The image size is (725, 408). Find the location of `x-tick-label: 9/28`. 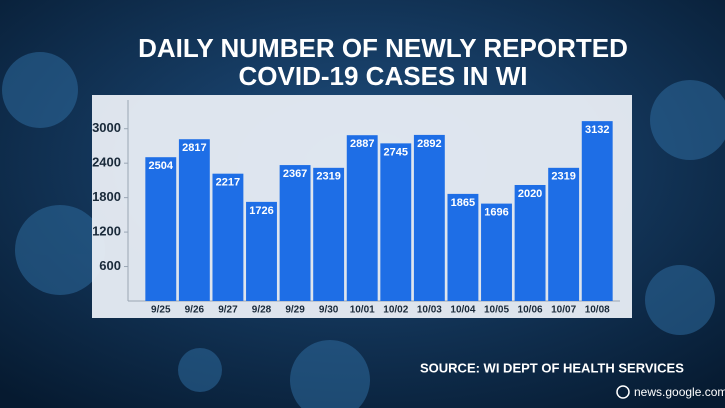

x-tick-label: 9/28 is located at coordinates (262, 310).